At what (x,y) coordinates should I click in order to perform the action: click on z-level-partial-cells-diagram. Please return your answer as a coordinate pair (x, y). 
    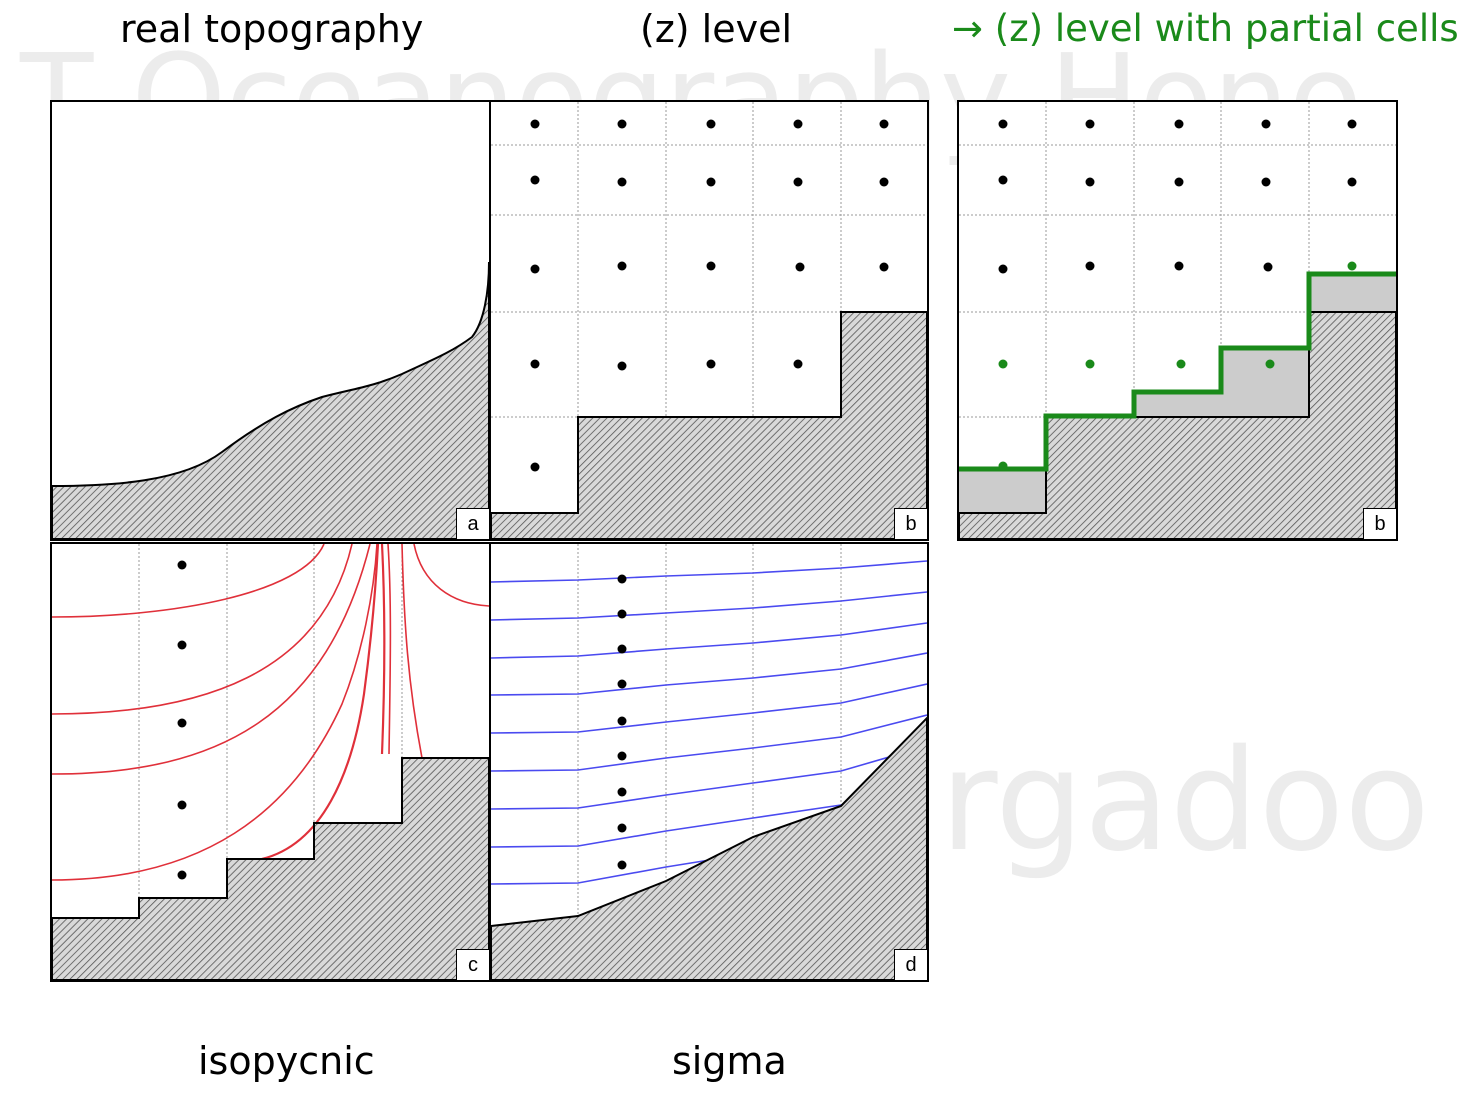
    Looking at the image, I should click on (1177, 320).